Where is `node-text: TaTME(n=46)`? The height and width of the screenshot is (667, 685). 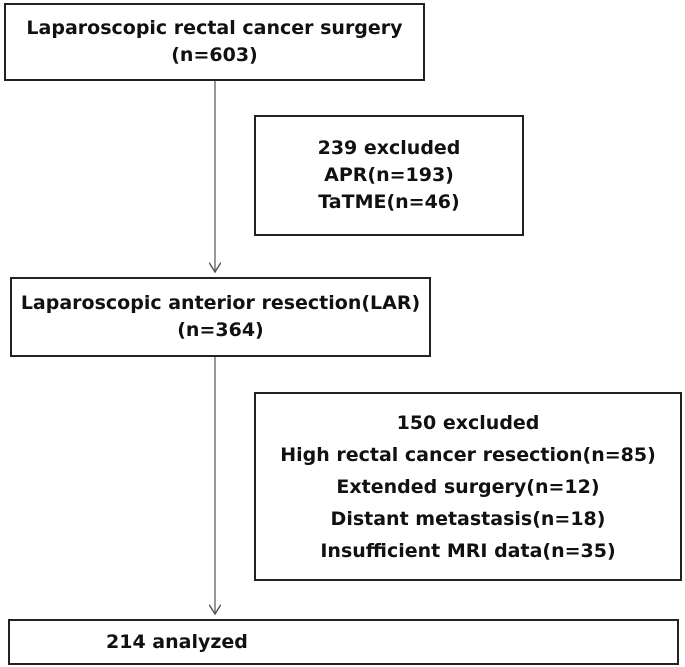 node-text: TaTME(n=46) is located at coordinates (389, 202).